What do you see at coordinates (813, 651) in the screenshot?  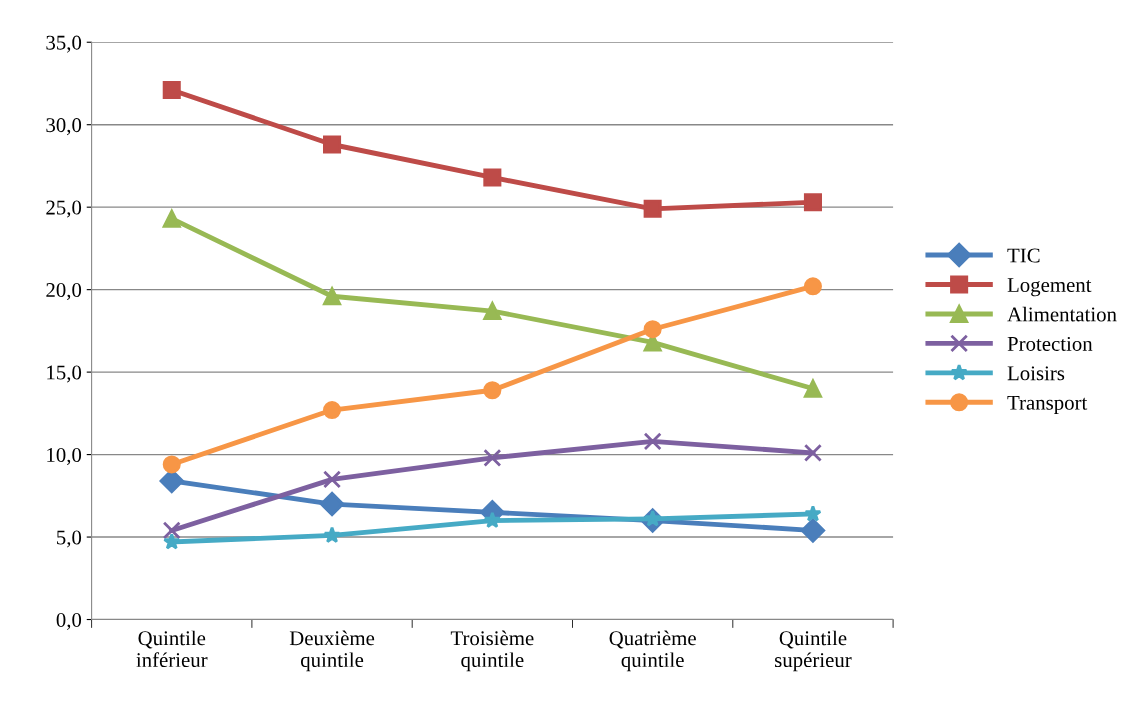 I see `x-tick-label: Quintile supérieur` at bounding box center [813, 651].